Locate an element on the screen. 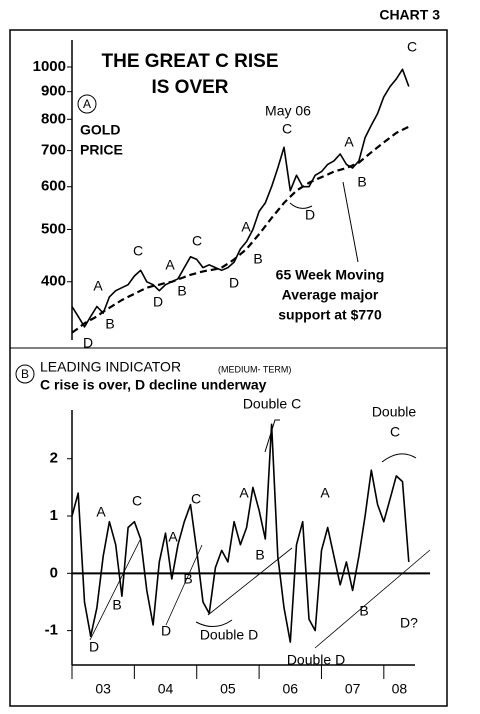 This screenshot has height=714, width=480. y-tick-label: 1 is located at coordinates (54, 515).